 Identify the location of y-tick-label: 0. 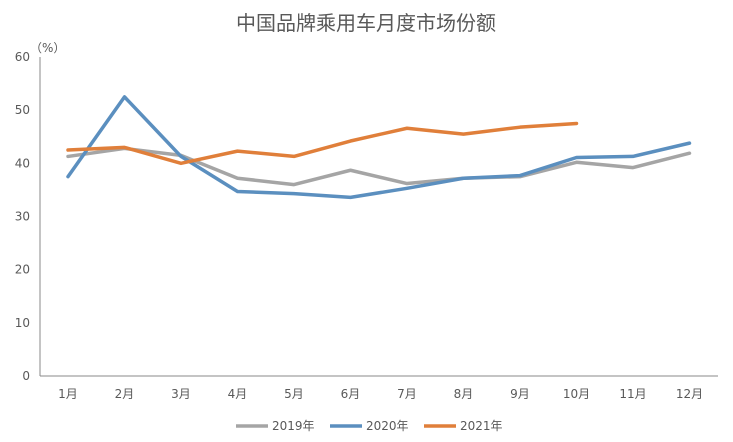
(26, 376).